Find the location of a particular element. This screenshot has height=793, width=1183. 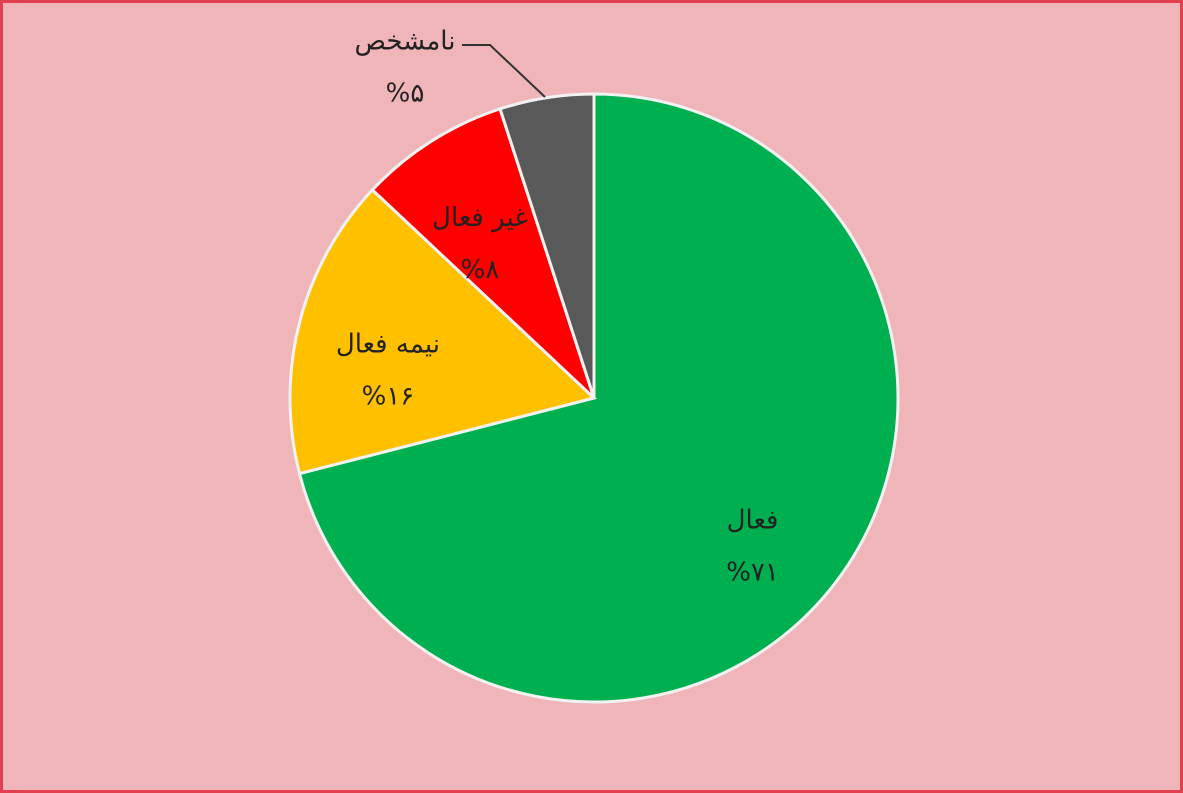

slice-value-label: %۱۶ is located at coordinates (388, 397).